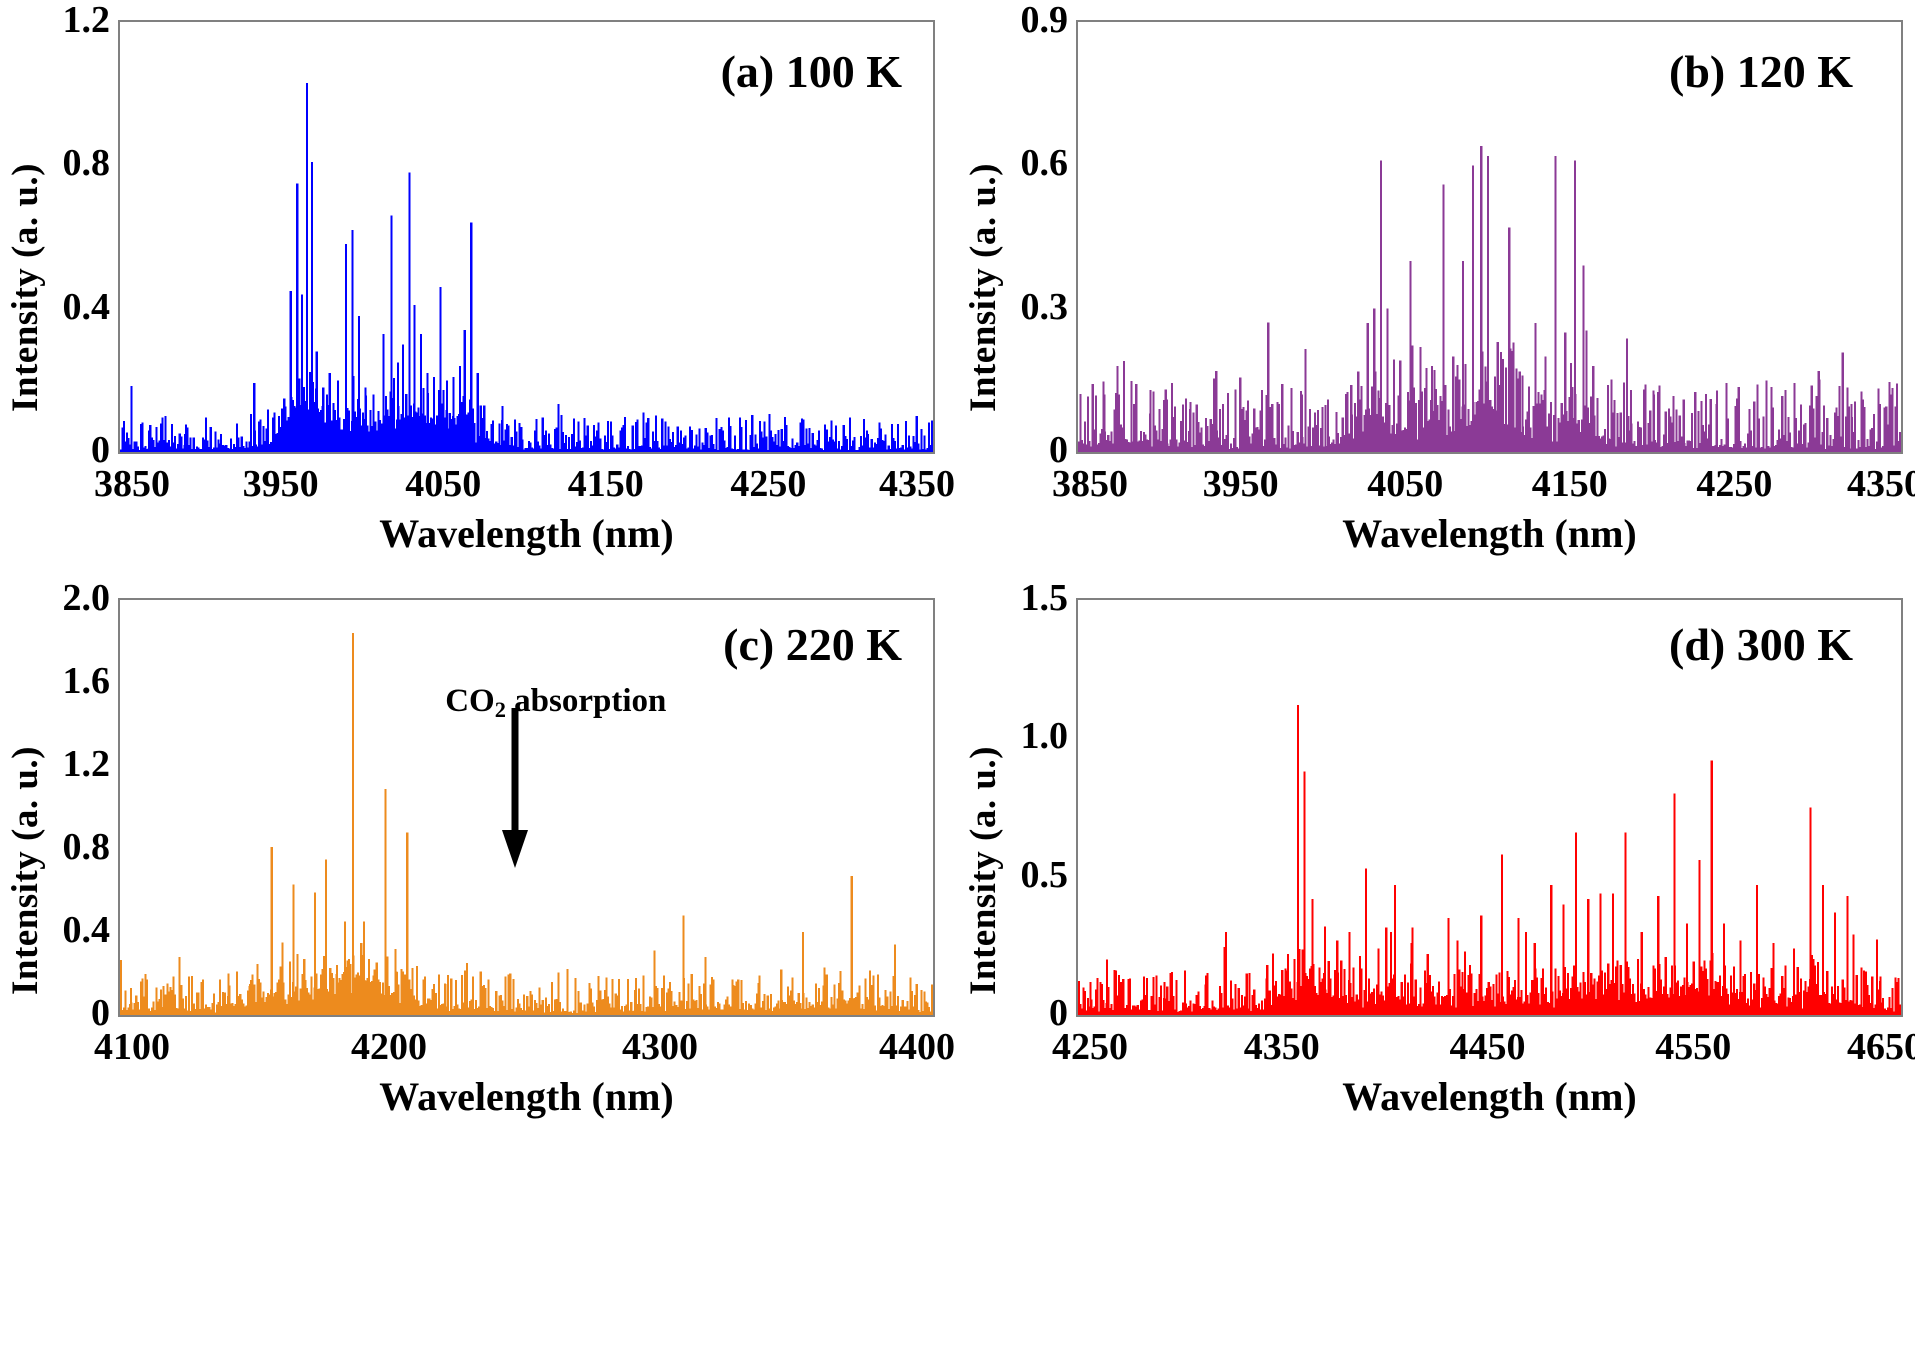 The width and height of the screenshot is (1915, 1371). What do you see at coordinates (100, 450) in the screenshot?
I see `y-tick-label: 0` at bounding box center [100, 450].